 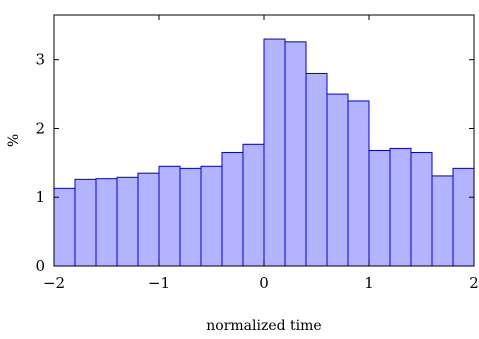 What do you see at coordinates (40, 163) in the screenshot?
I see `y-tick-labels: 0 1 2 3` at bounding box center [40, 163].